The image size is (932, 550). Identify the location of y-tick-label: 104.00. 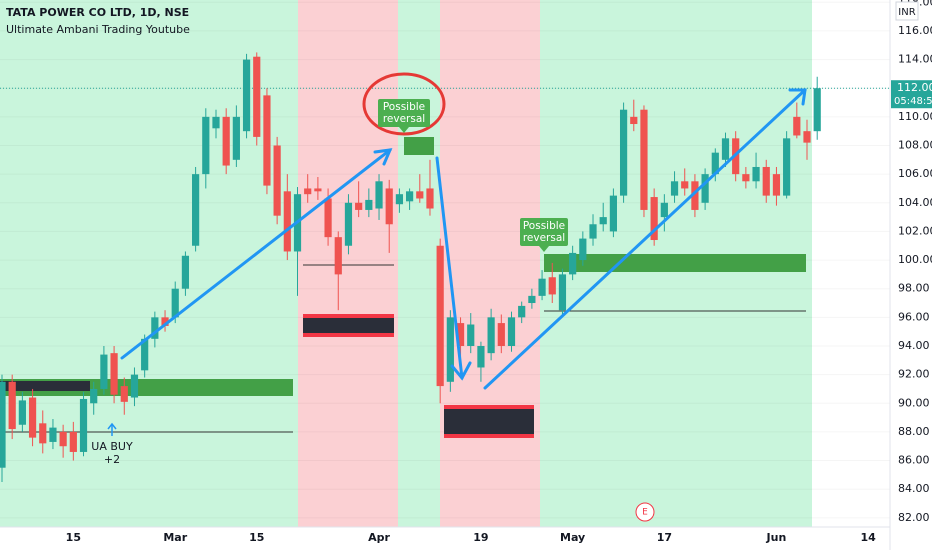
(915, 202).